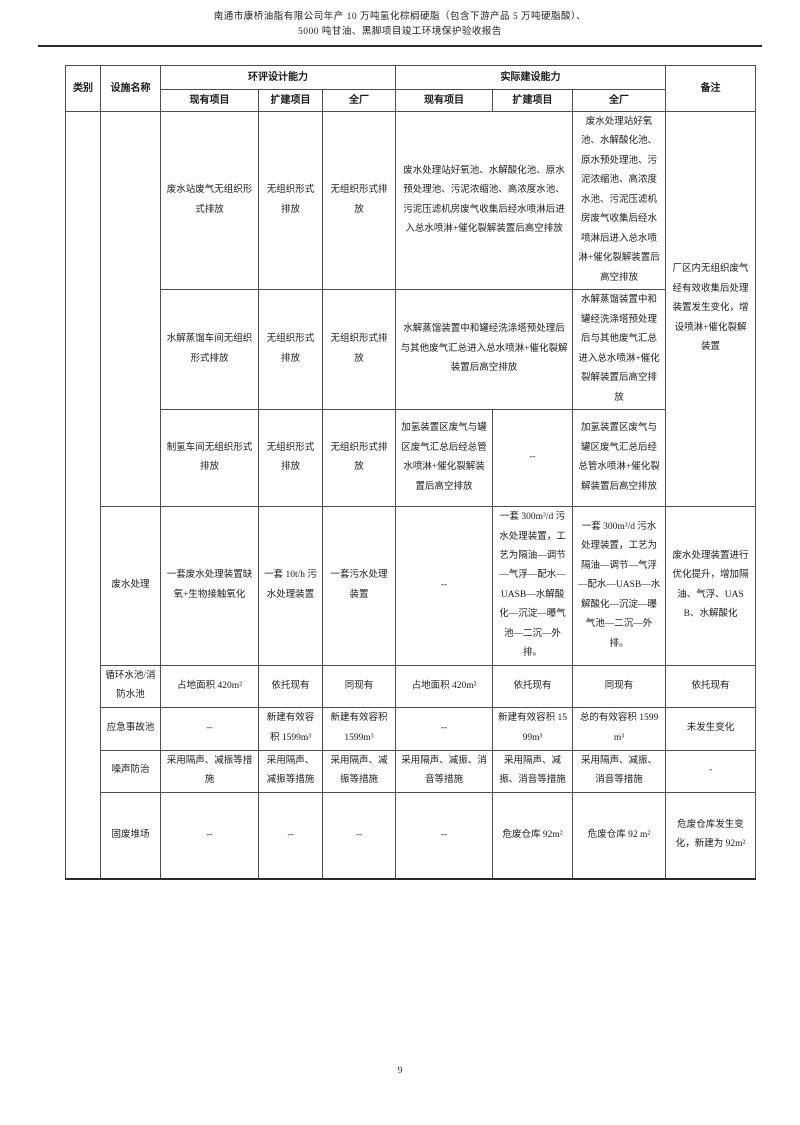 The image size is (800, 1125). I want to click on actual-expand-cell: 采用隔声、减振、消音等措施, so click(533, 771).